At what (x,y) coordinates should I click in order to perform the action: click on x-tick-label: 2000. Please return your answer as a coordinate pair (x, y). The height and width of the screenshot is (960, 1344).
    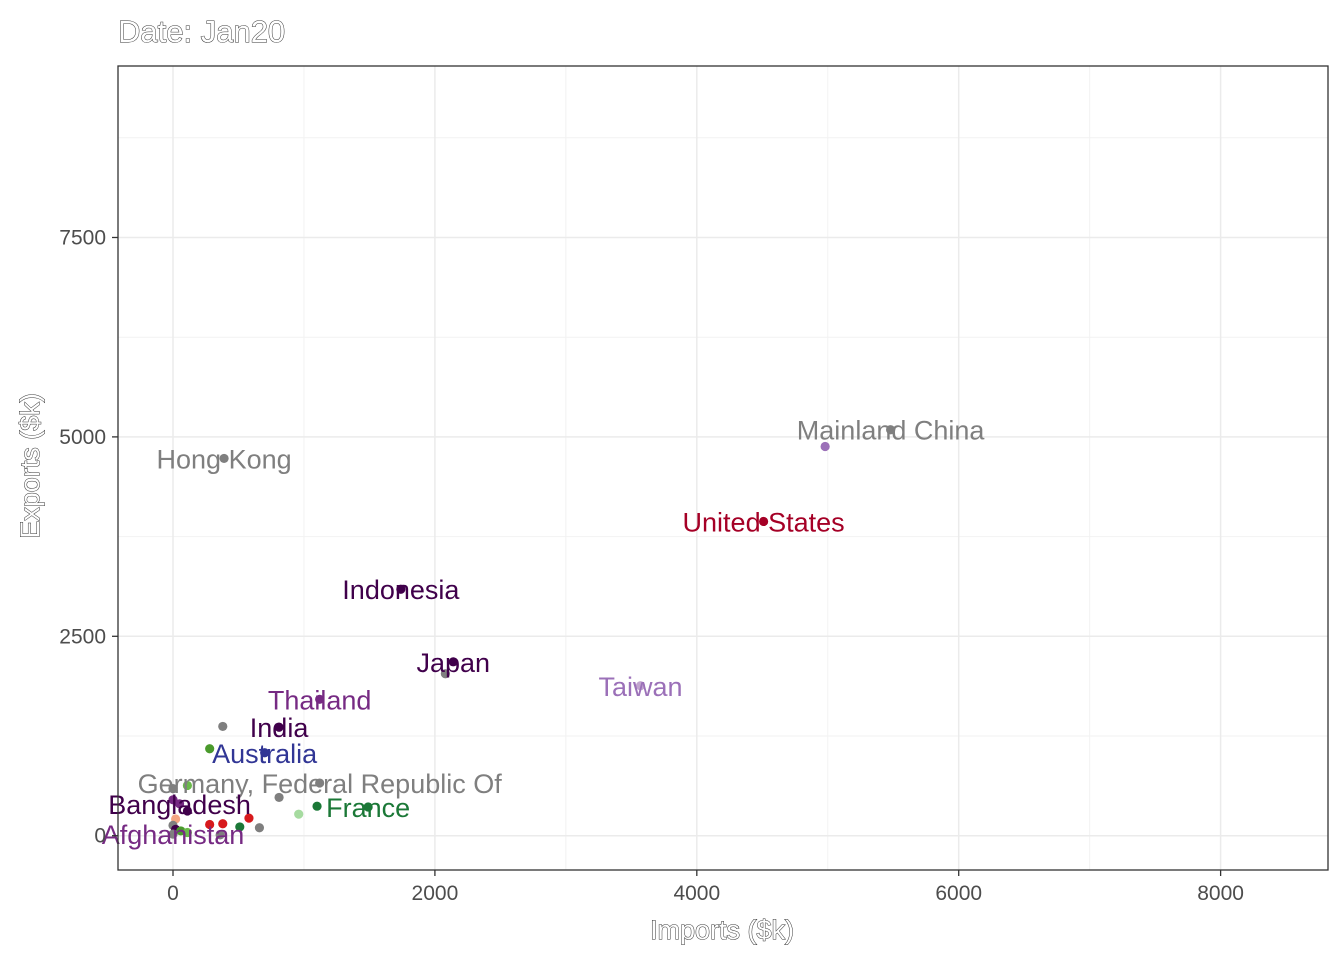
    Looking at the image, I should click on (435, 893).